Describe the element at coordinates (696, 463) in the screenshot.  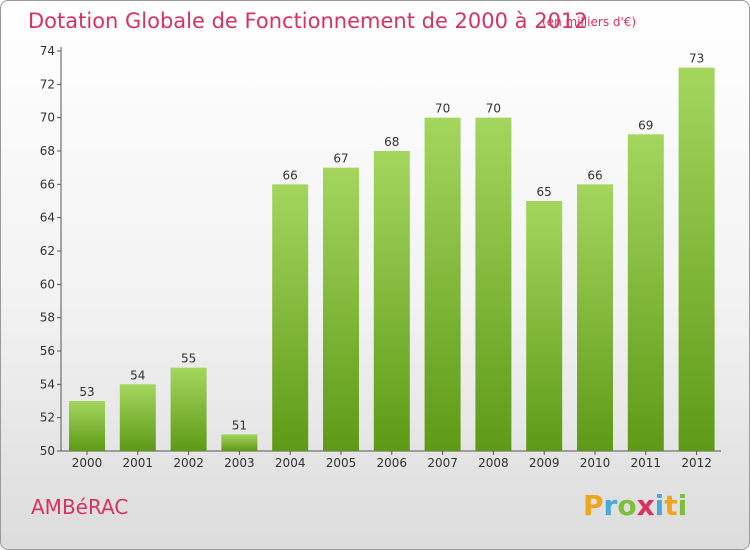
I see `x-tick-label: 2012` at that location.